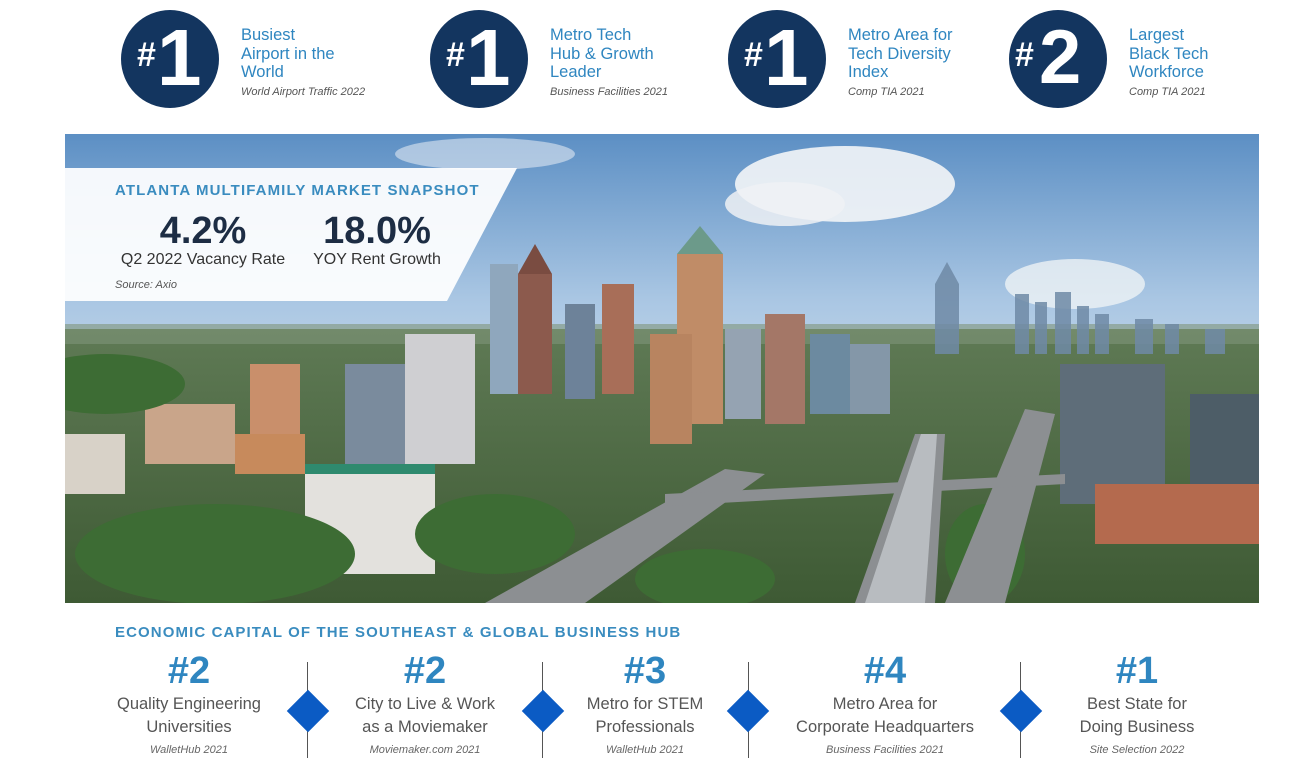 The height and width of the screenshot is (775, 1300). I want to click on ranking-title: Metro Area for Corporate Headquarters, so click(885, 715).